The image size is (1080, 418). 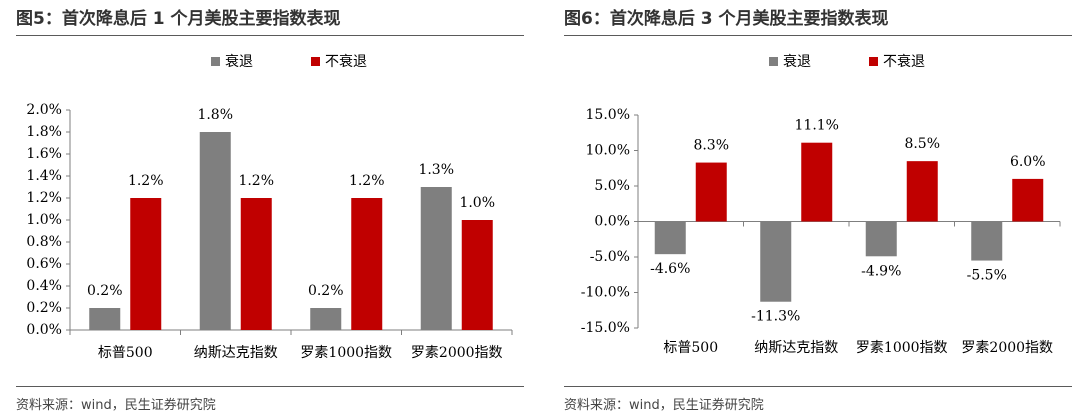 What do you see at coordinates (44, 154) in the screenshot?
I see `y-tick-label: 1.6%` at bounding box center [44, 154].